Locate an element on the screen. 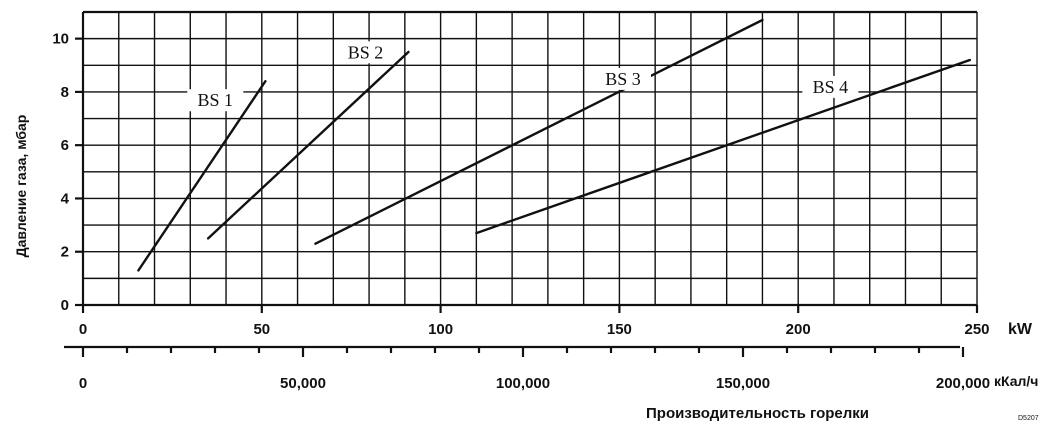  x-tick-label: 150 is located at coordinates (619, 329).